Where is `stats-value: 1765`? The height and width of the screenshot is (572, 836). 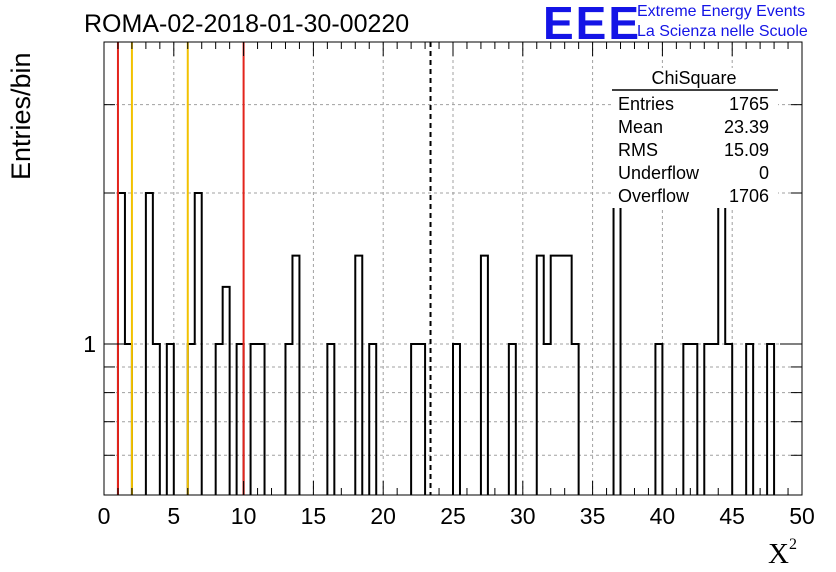 stats-value: 1765 is located at coordinates (749, 104).